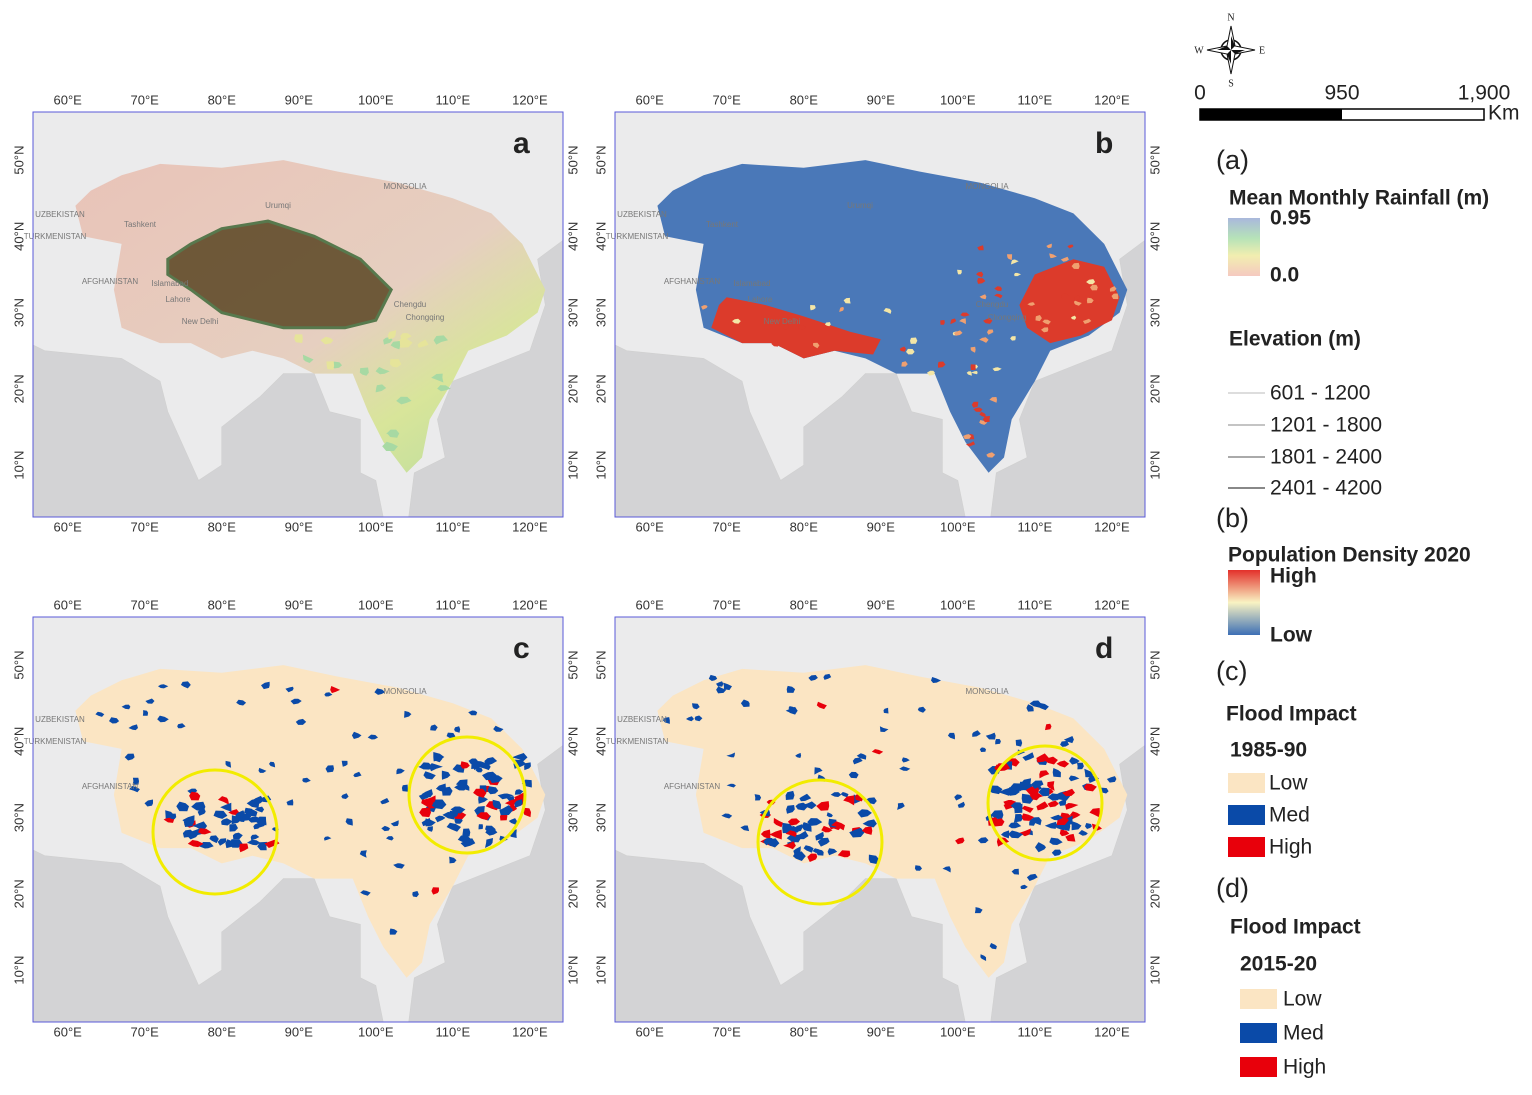 The width and height of the screenshot is (1532, 1095). What do you see at coordinates (1104, 143) in the screenshot?
I see `panel-letter: b` at bounding box center [1104, 143].